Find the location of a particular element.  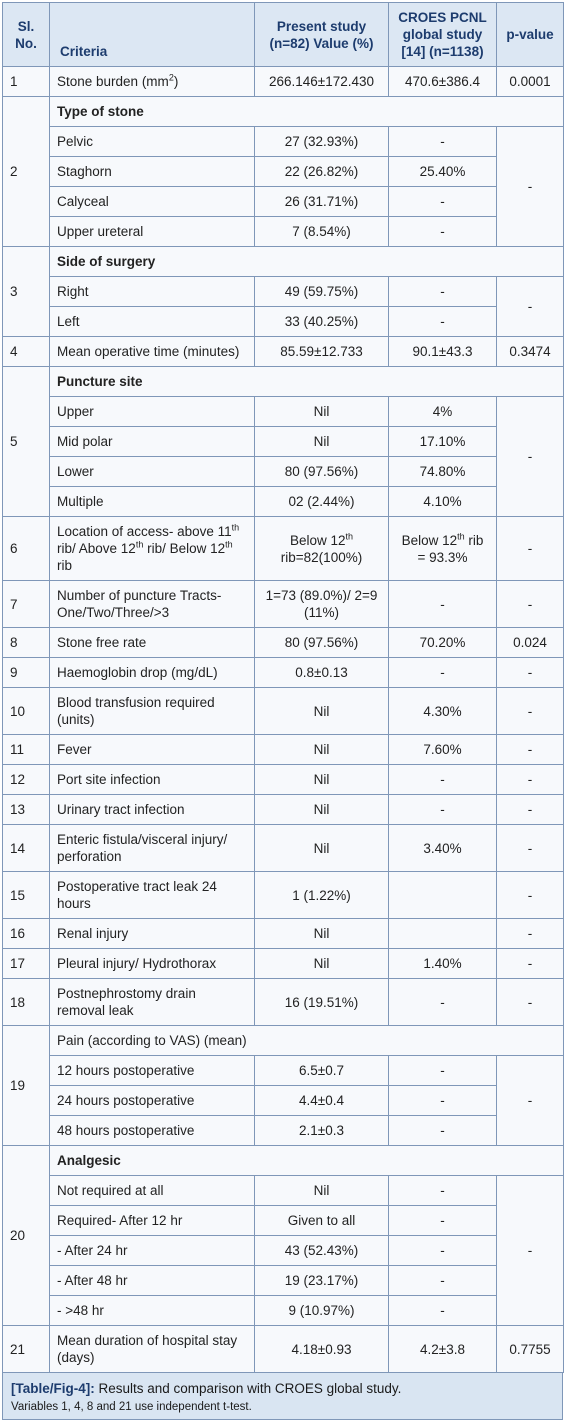

croes-study: 1.40% is located at coordinates (442, 963).